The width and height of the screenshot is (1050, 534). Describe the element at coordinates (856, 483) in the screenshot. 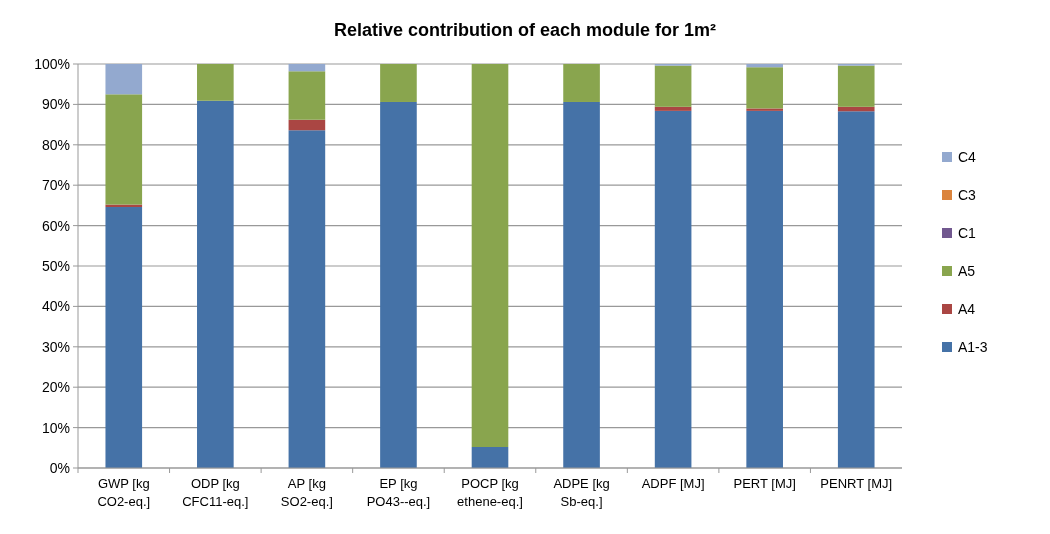

I see `x-tick-label: PENRT [MJ]` at that location.